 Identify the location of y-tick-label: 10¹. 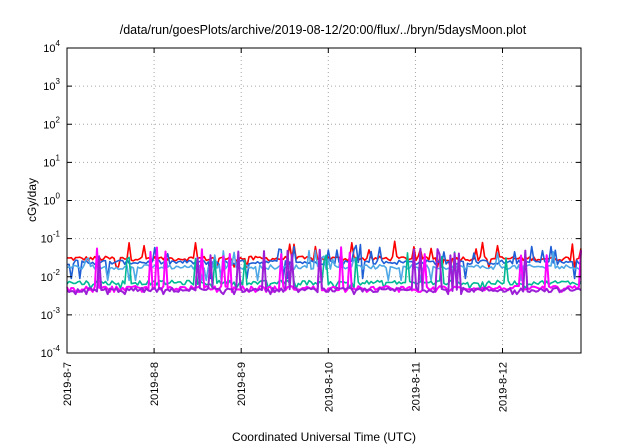
(51, 161).